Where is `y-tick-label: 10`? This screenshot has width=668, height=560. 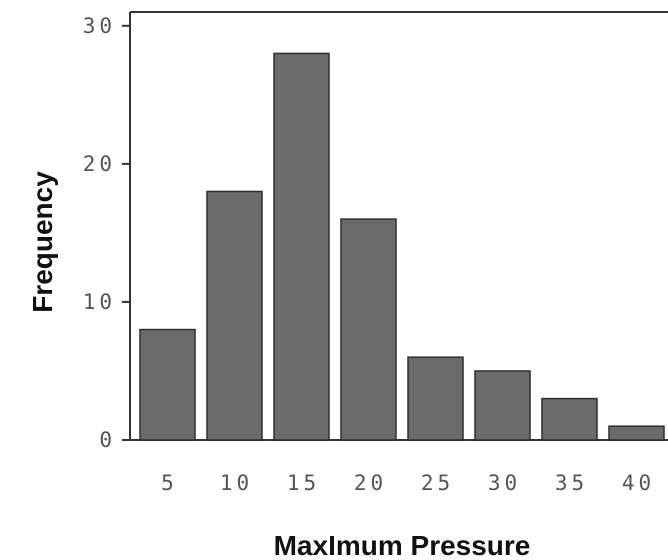 y-tick-label: 10 is located at coordinates (99, 302).